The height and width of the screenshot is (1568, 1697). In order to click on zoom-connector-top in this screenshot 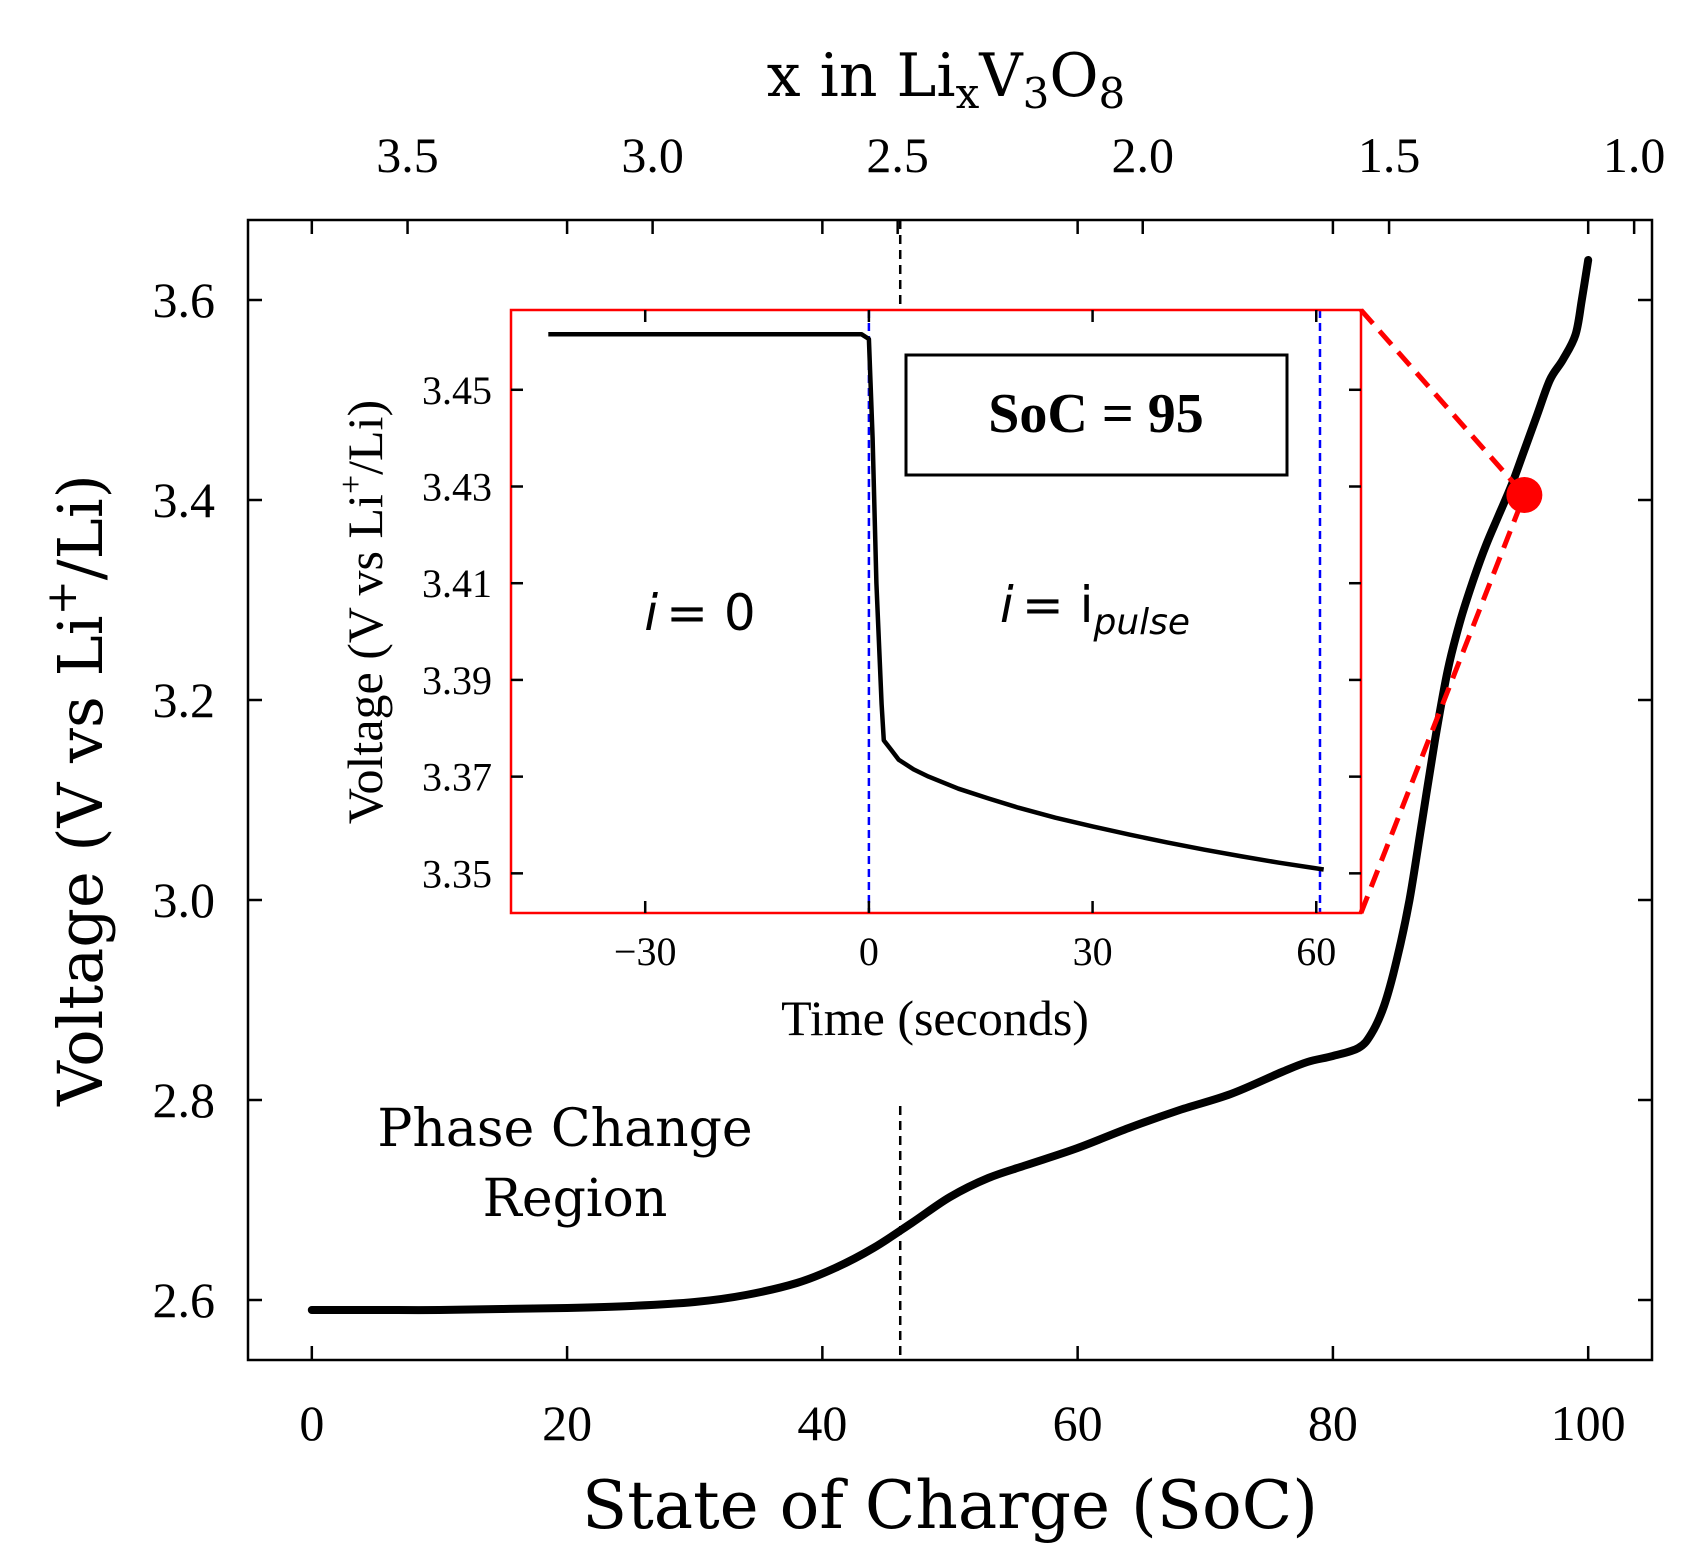, I will do `click(1443, 402)`.